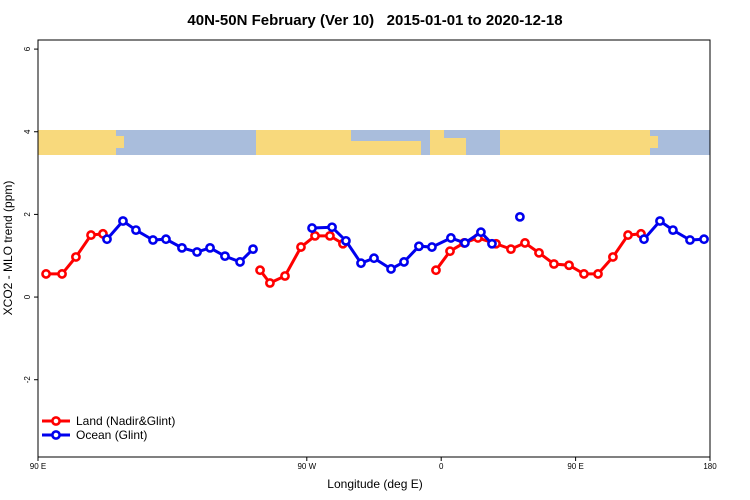 The height and width of the screenshot is (500, 750). What do you see at coordinates (441, 466) in the screenshot?
I see `x-tick-label: 0` at bounding box center [441, 466].